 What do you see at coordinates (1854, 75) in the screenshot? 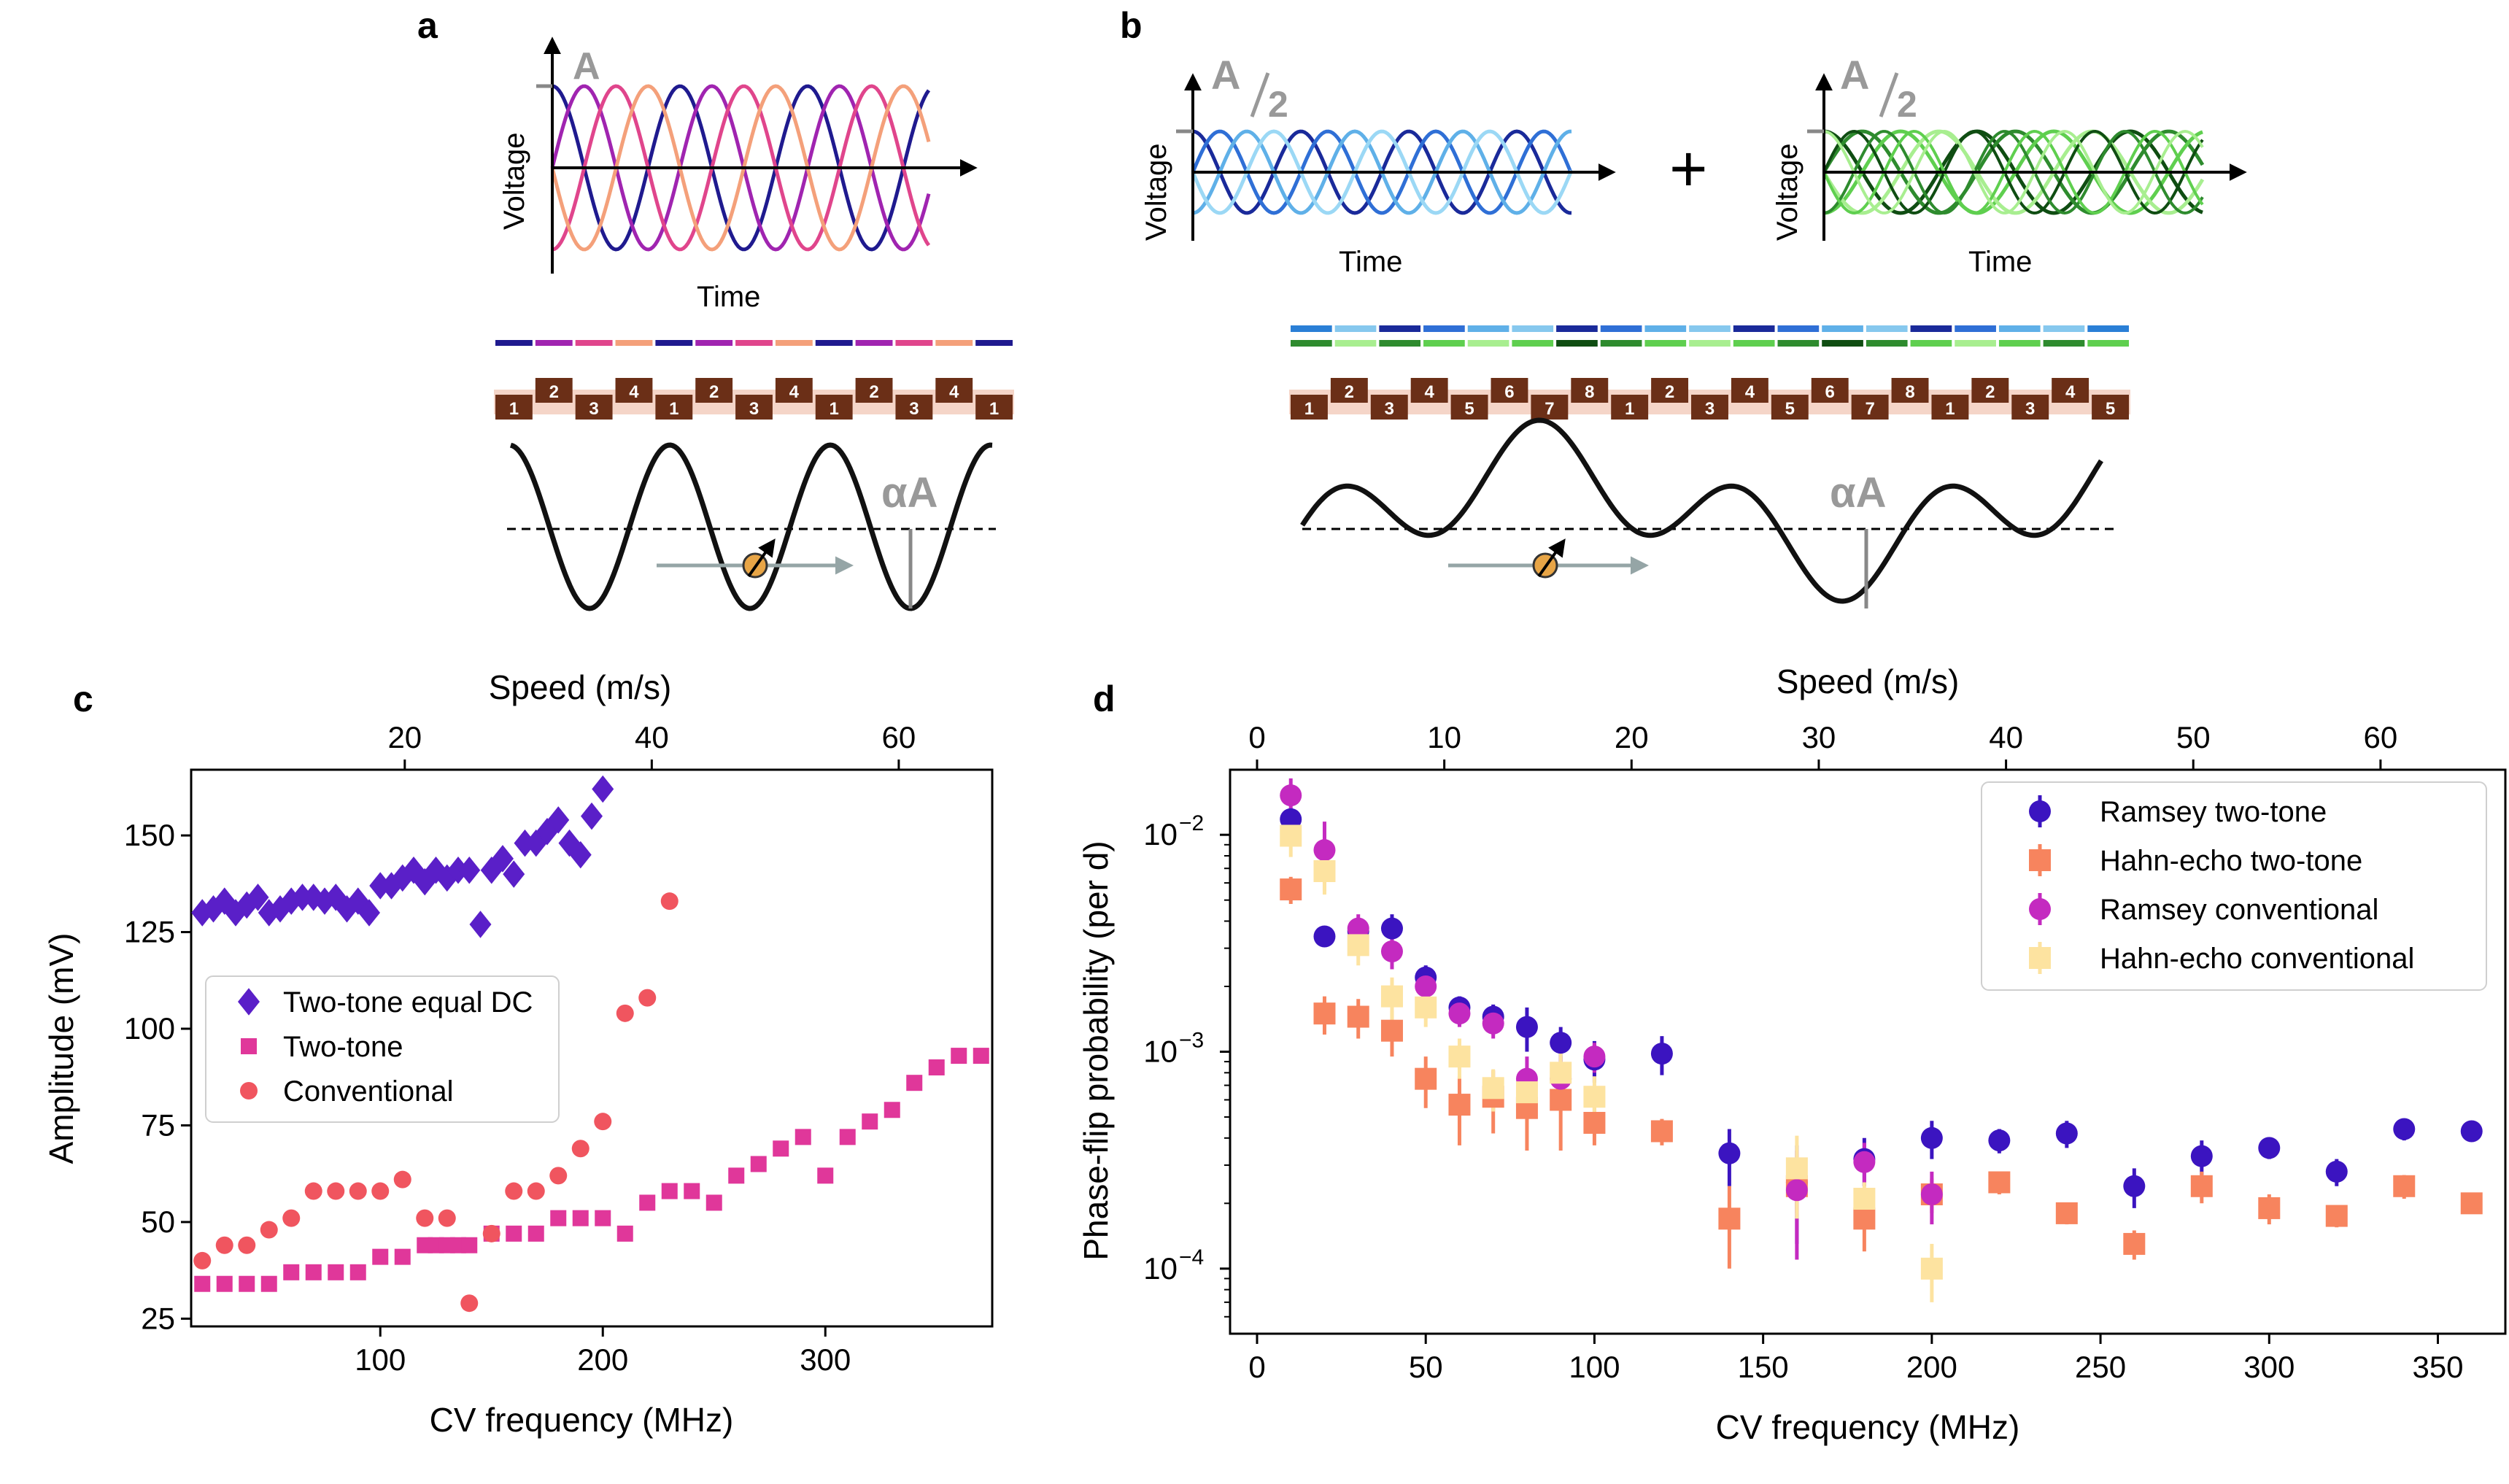
I see `panel-b-right-amp-letter: A` at bounding box center [1854, 75].